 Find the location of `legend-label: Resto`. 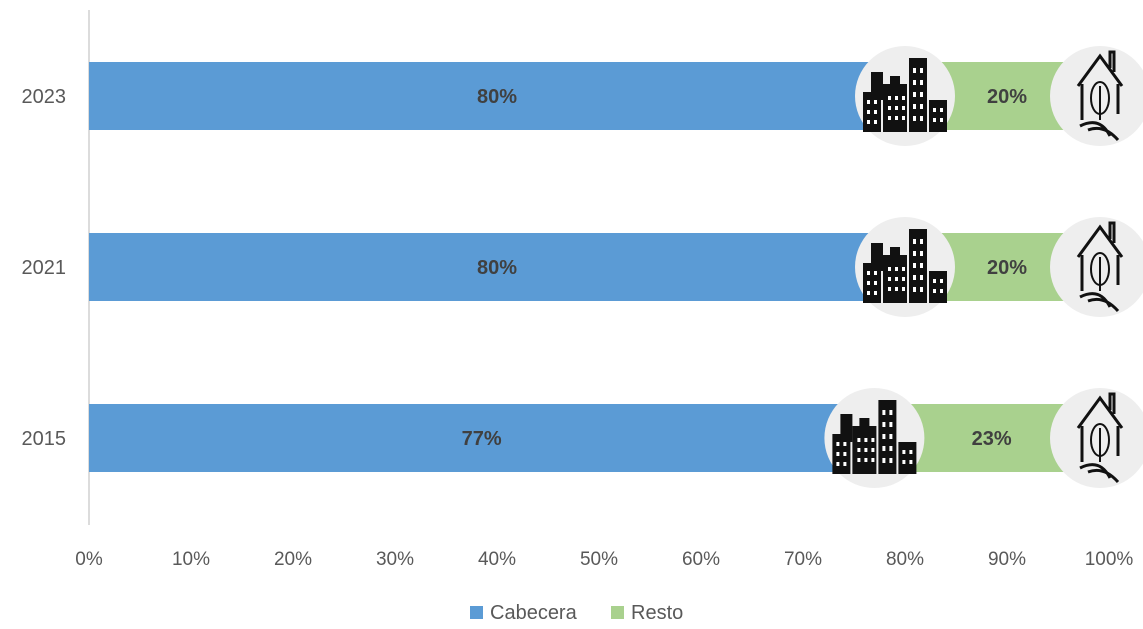

legend-label: Resto is located at coordinates (657, 613).